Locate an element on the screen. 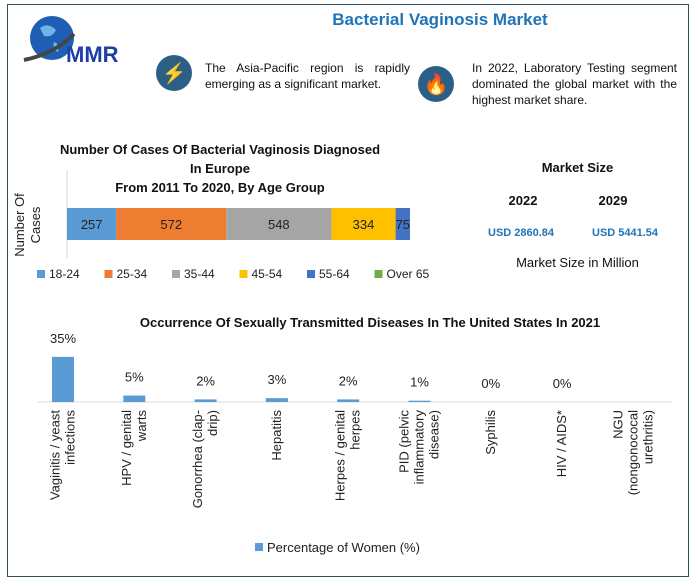 The height and width of the screenshot is (587, 698). data-label: 548 is located at coordinates (279, 224).